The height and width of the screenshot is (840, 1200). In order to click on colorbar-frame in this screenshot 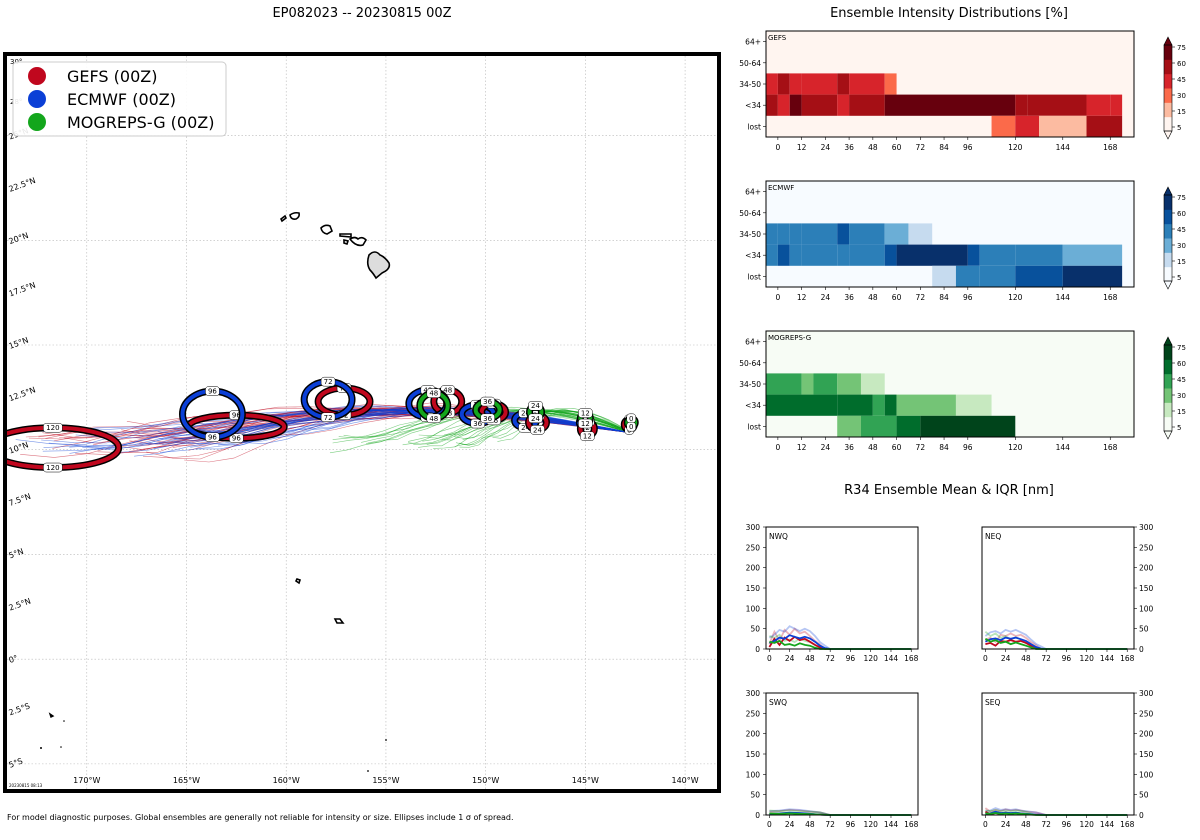, I will do `click(1168, 88)`.